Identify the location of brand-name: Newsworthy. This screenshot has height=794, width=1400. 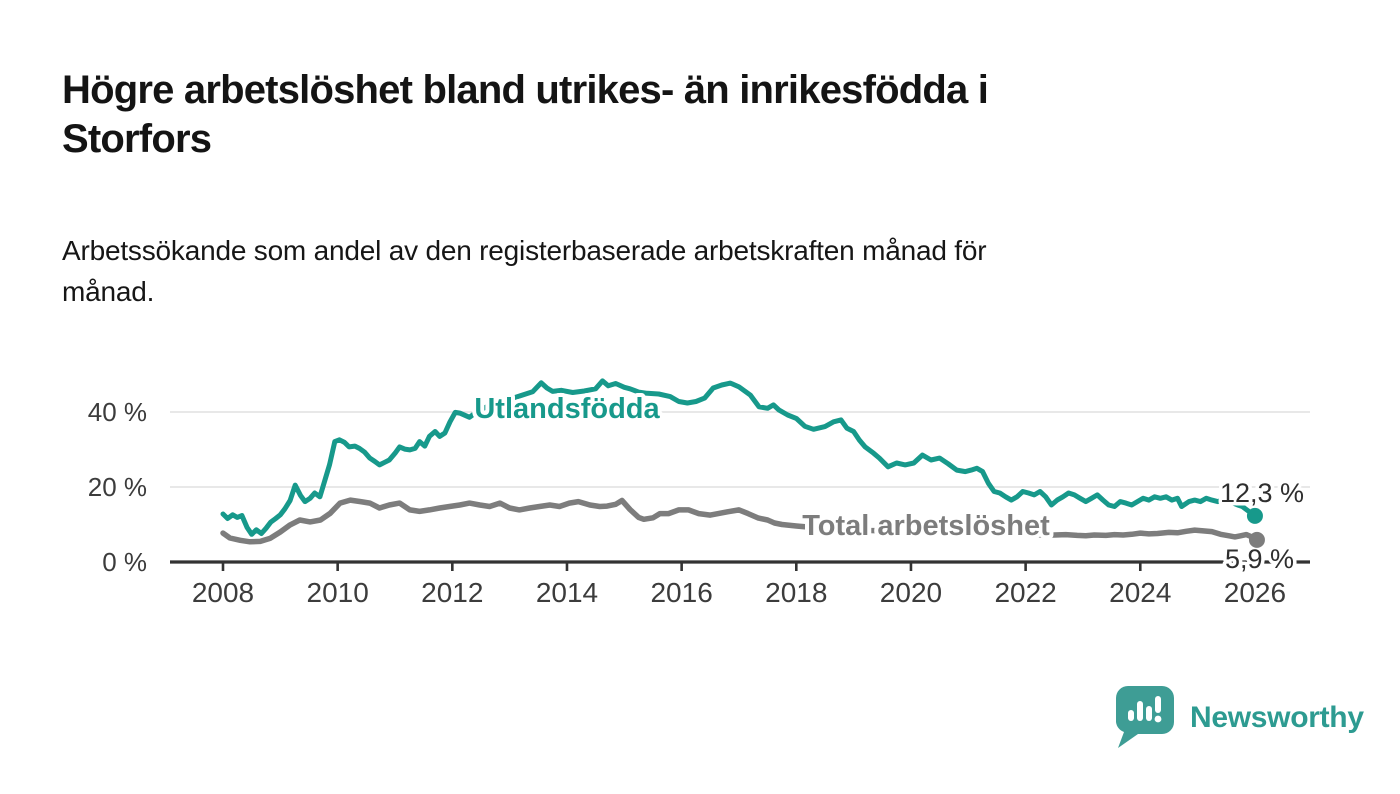
(1277, 717).